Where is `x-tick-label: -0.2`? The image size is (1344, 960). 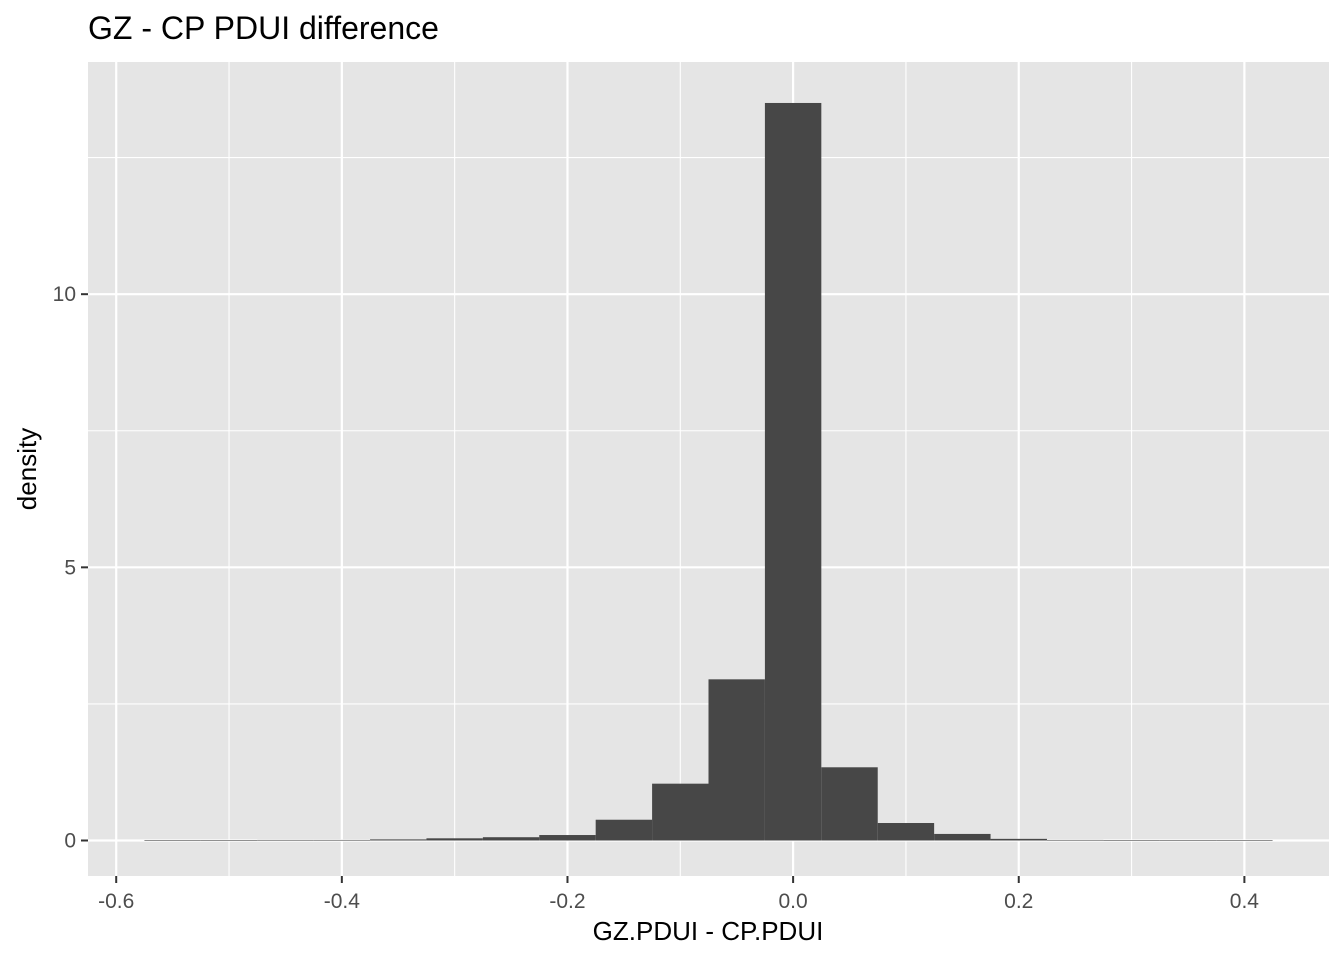
x-tick-label: -0.2 is located at coordinates (567, 901).